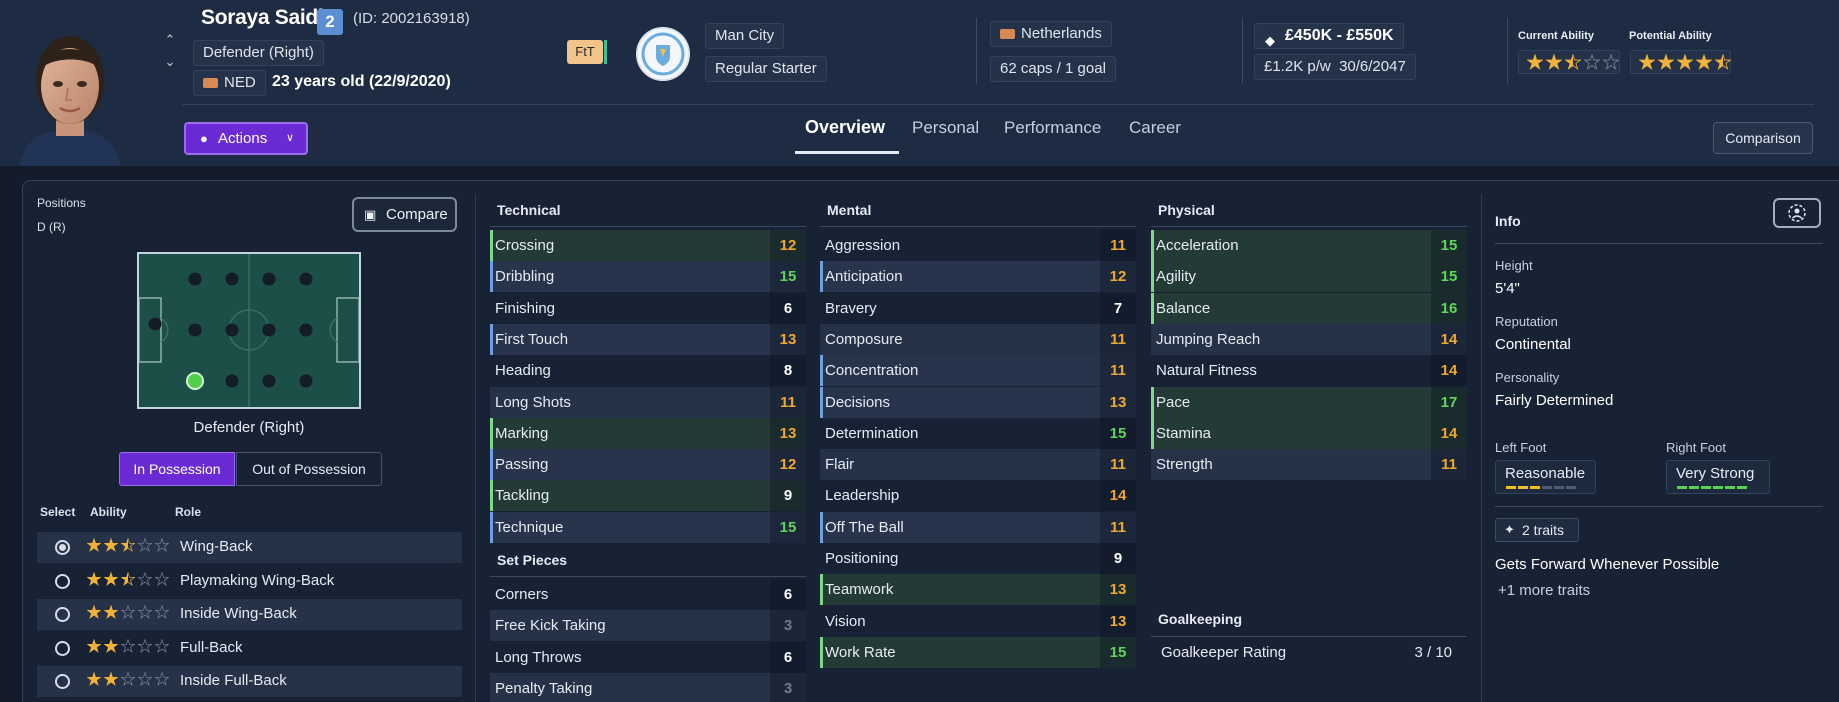 This screenshot has height=702, width=1839. Describe the element at coordinates (1309, 339) in the screenshot. I see `physical-attribute-row: Jumping Reach 14` at that location.